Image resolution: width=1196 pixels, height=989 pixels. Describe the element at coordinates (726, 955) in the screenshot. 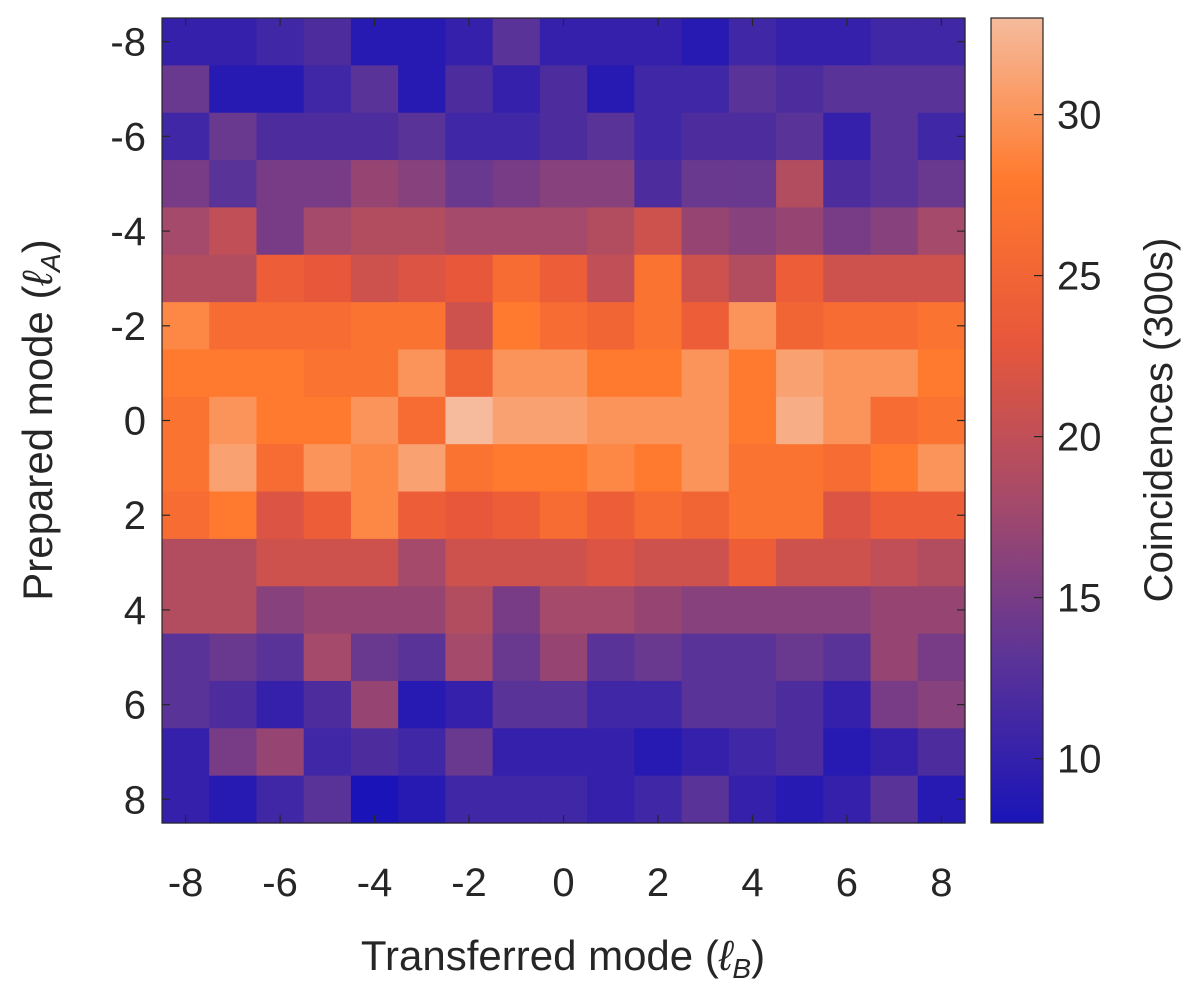

I see `x-axis-label-symbol: ℓ` at that location.